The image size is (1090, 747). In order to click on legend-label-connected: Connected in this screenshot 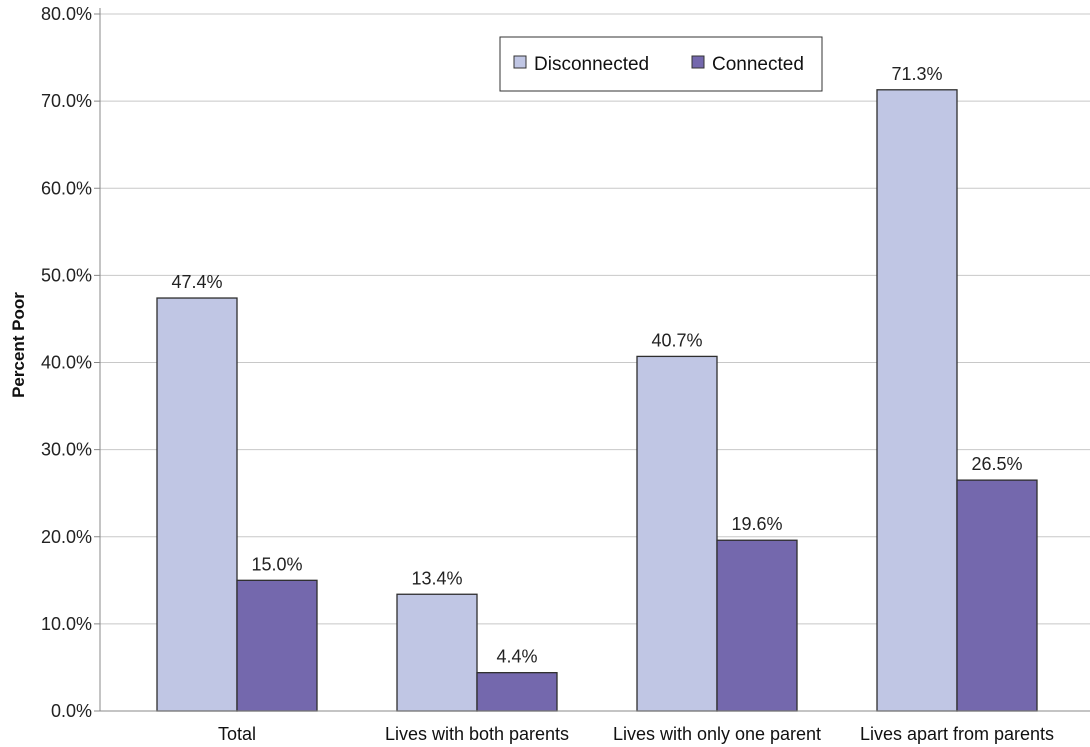, I will do `click(758, 64)`.